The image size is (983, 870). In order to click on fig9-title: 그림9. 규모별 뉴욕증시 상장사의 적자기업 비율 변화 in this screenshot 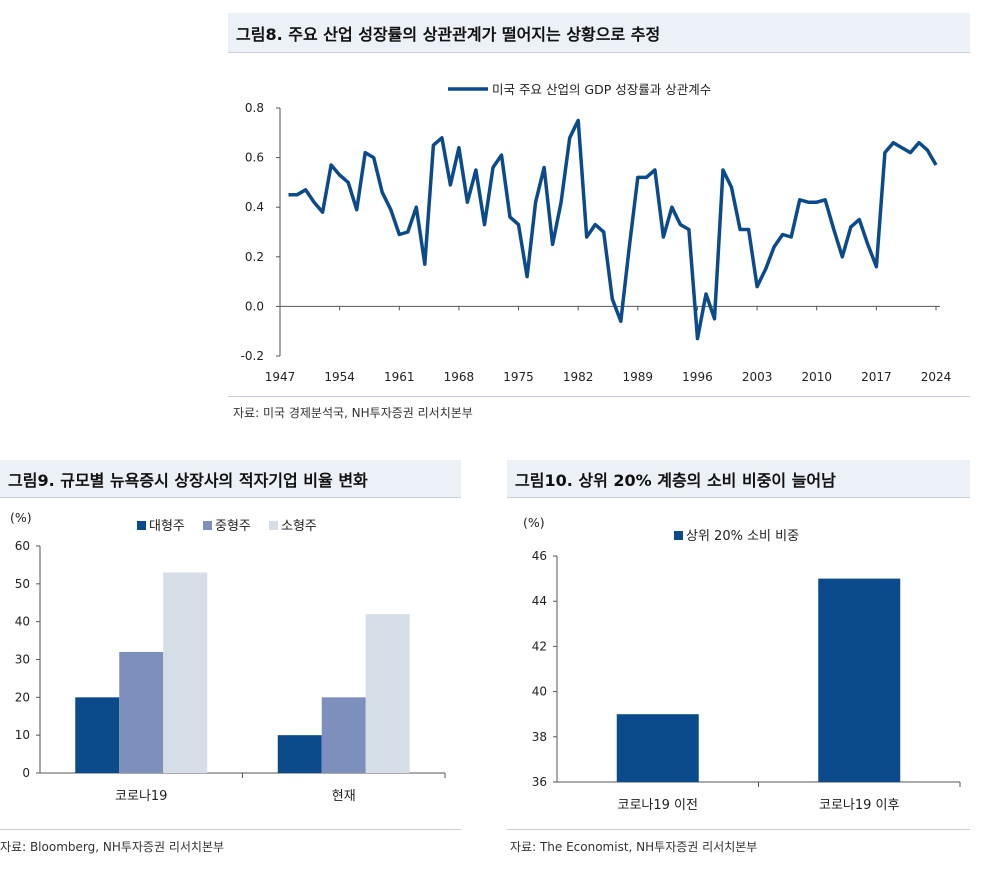, I will do `click(230, 479)`.